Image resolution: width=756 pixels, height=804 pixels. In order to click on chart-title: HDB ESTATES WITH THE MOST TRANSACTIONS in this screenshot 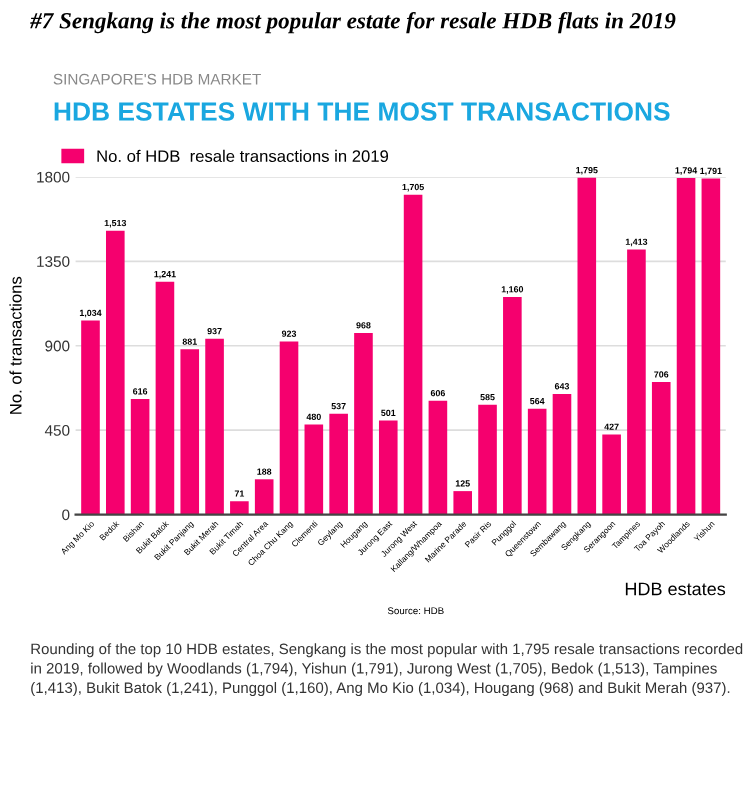, I will do `click(362, 111)`.